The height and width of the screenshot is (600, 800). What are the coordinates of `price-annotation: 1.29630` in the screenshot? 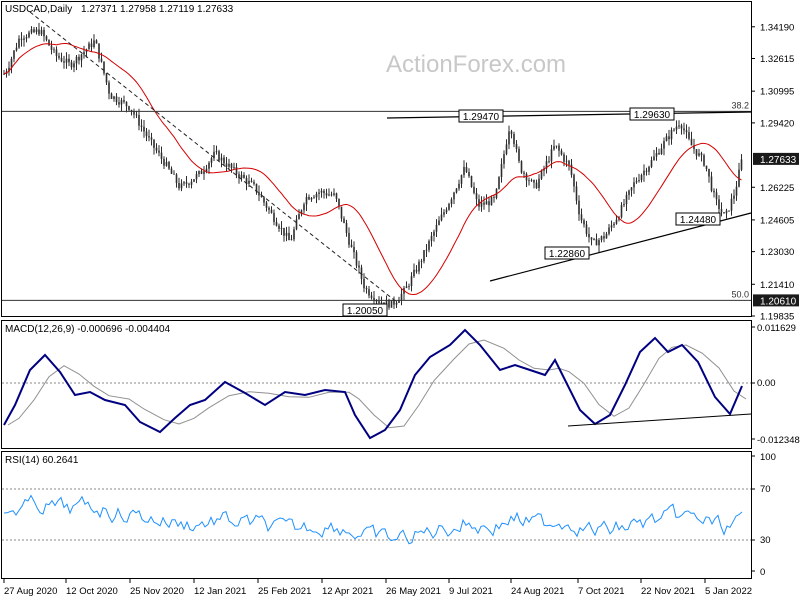 It's located at (652, 114).